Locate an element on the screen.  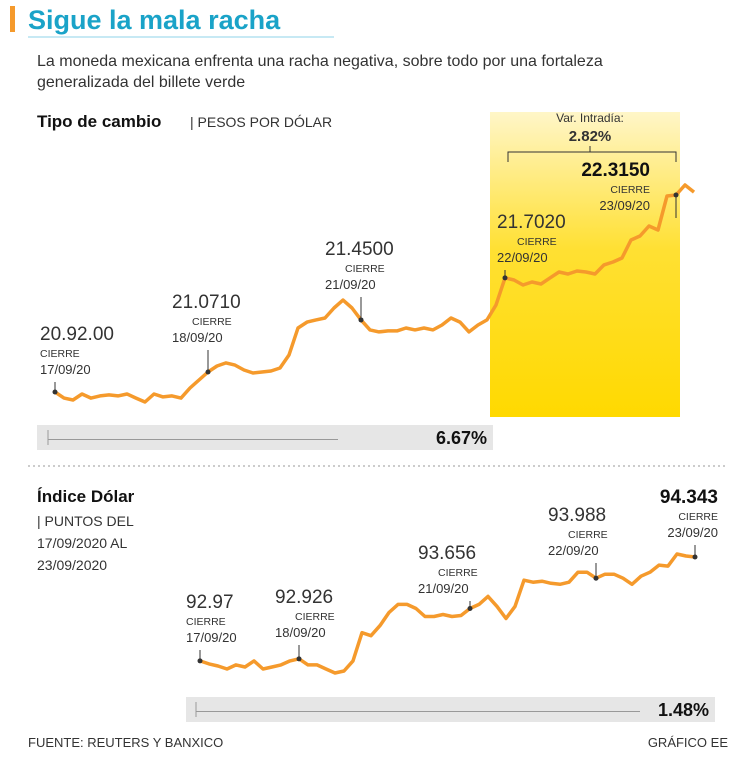
title-marker is located at coordinates (12, 19).